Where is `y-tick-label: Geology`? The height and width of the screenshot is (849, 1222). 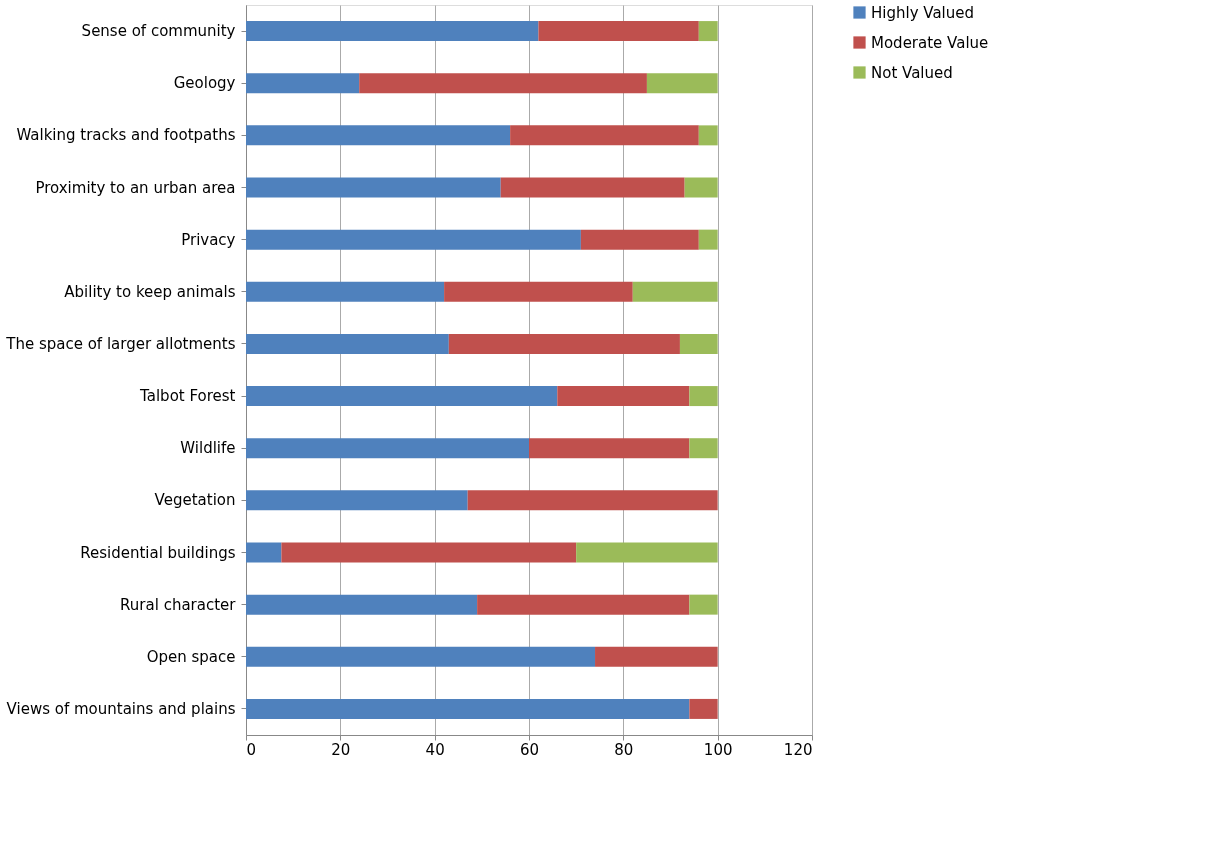 y-tick-label: Geology is located at coordinates (204, 83).